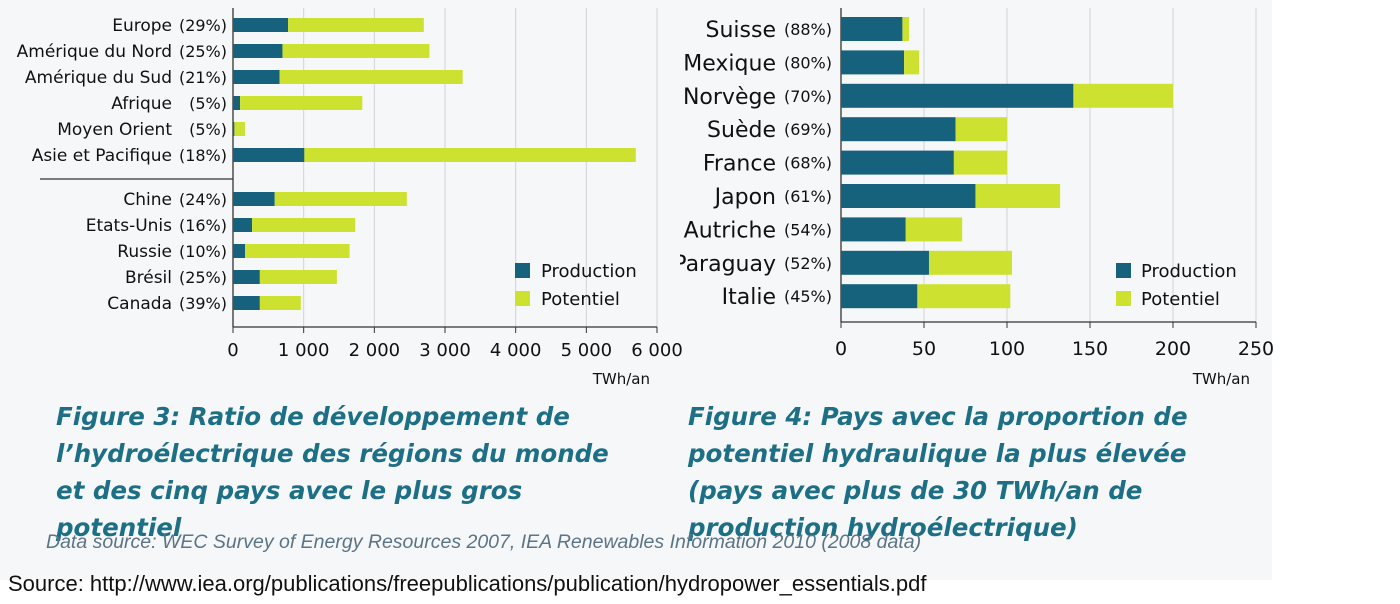  Describe the element at coordinates (304, 350) in the screenshot. I see `x-tick-label: 1 000` at that location.